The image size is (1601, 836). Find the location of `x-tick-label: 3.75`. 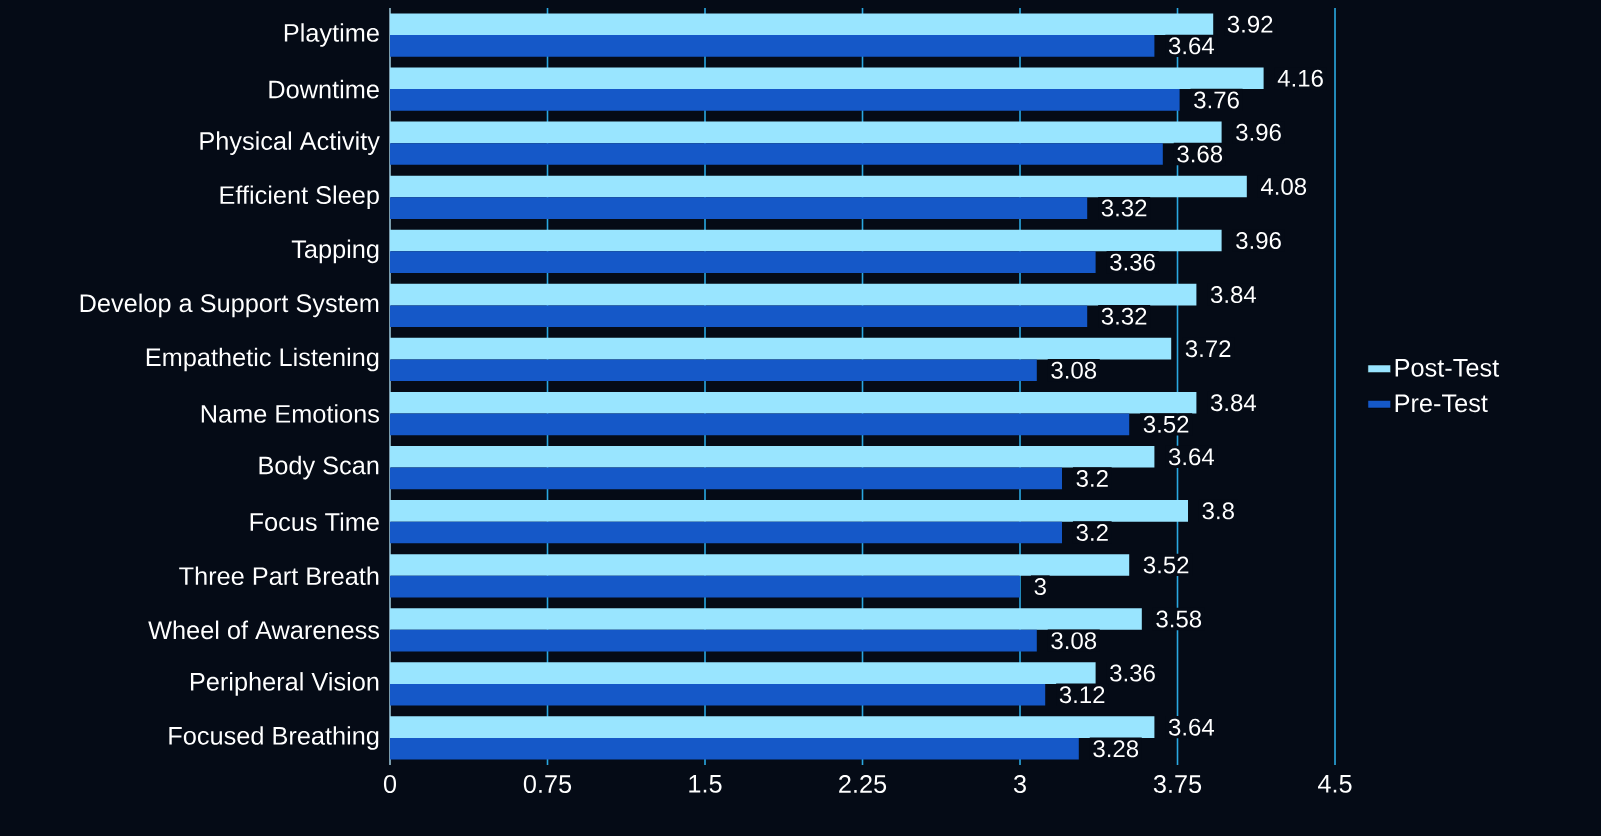

x-tick-label: 3.75 is located at coordinates (1177, 784).